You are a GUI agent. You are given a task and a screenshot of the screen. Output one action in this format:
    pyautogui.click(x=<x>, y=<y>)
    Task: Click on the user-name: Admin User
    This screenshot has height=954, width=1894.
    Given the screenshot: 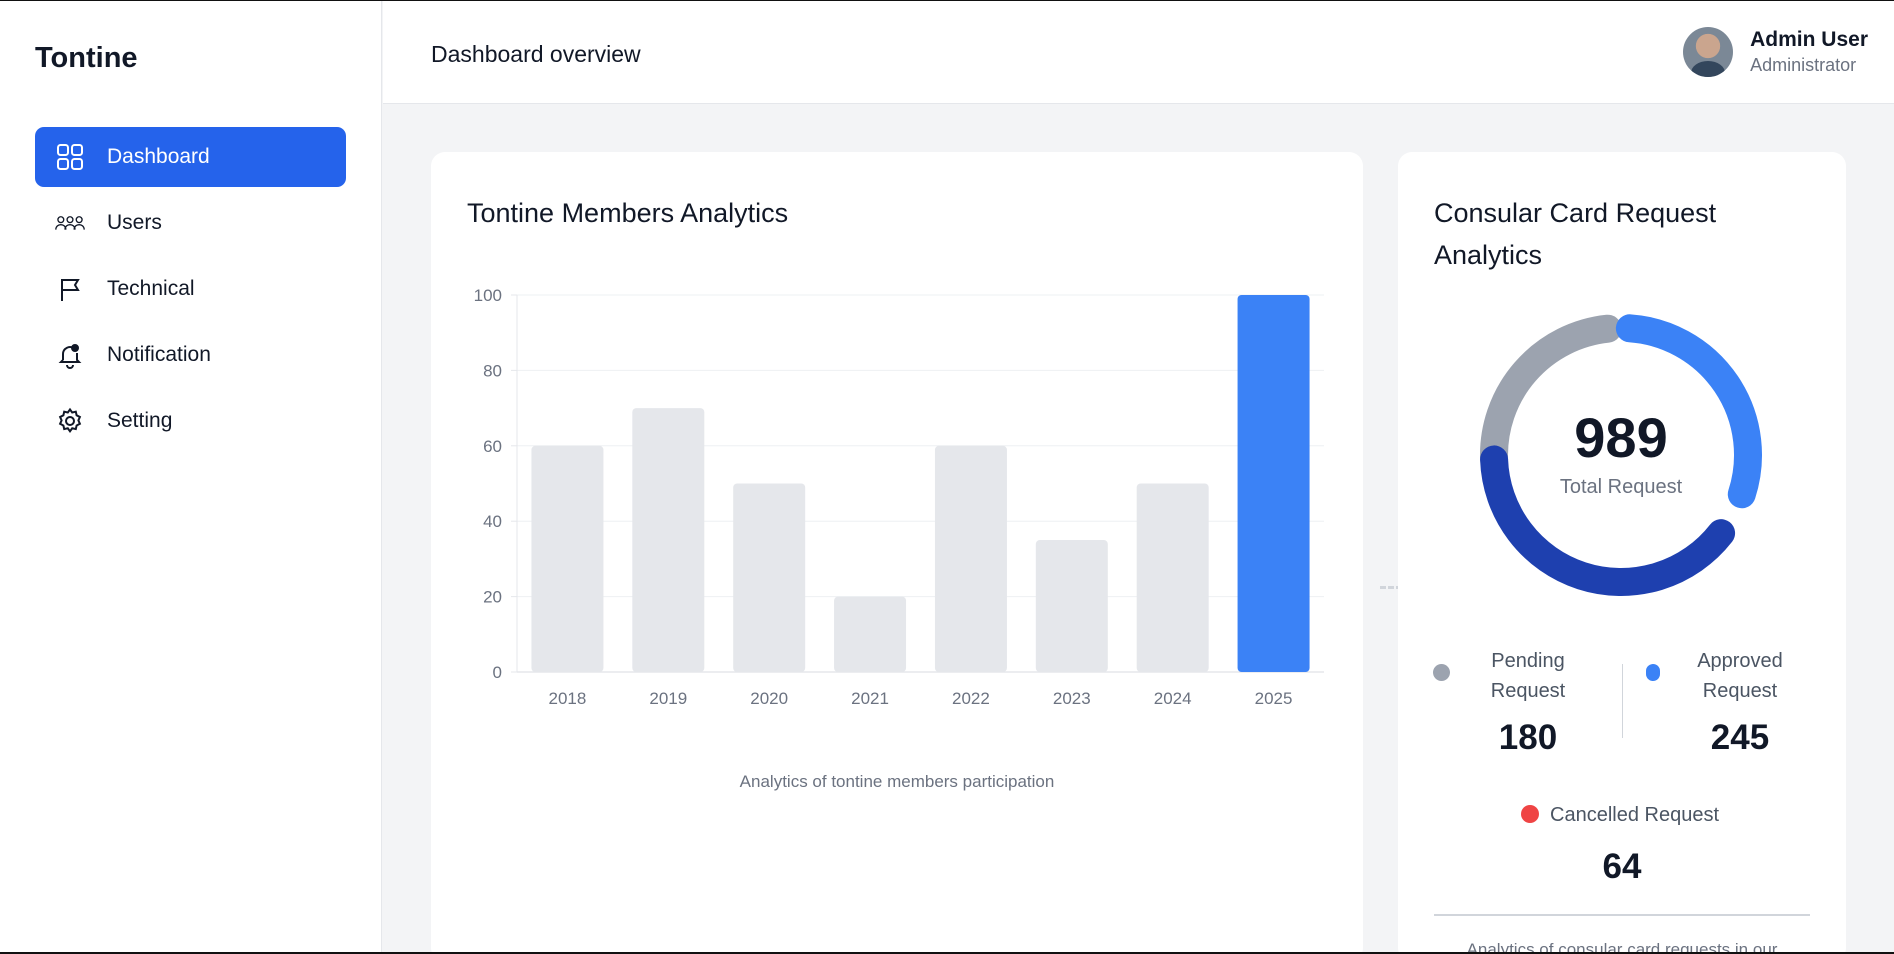 What is the action you would take?
    pyautogui.click(x=1809, y=39)
    